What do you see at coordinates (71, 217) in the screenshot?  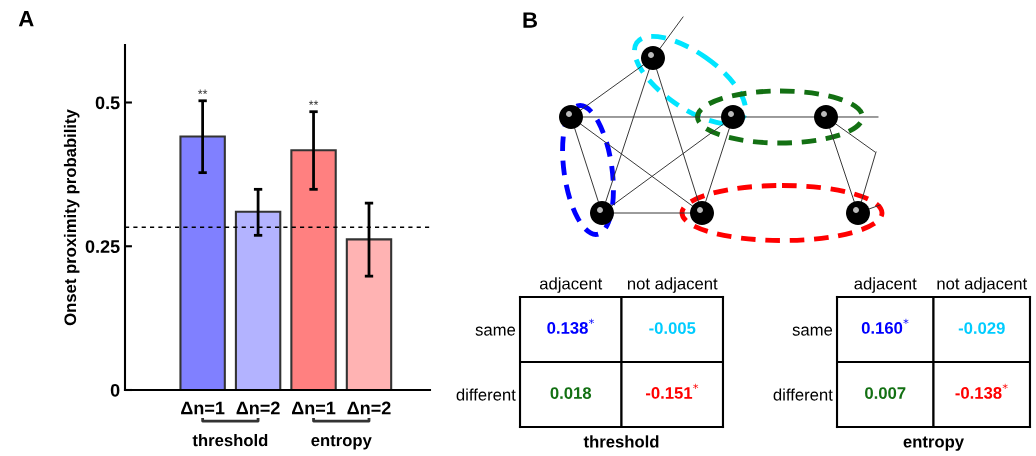 I see `y-axis-title: Onset proximity probability` at bounding box center [71, 217].